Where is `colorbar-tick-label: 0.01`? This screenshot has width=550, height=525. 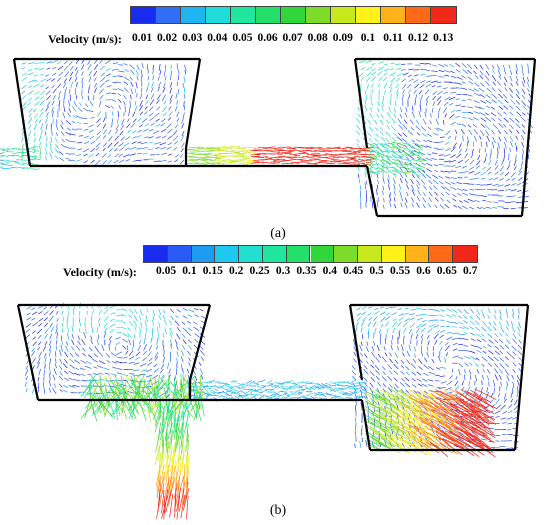 colorbar-tick-label: 0.01 is located at coordinates (142, 38).